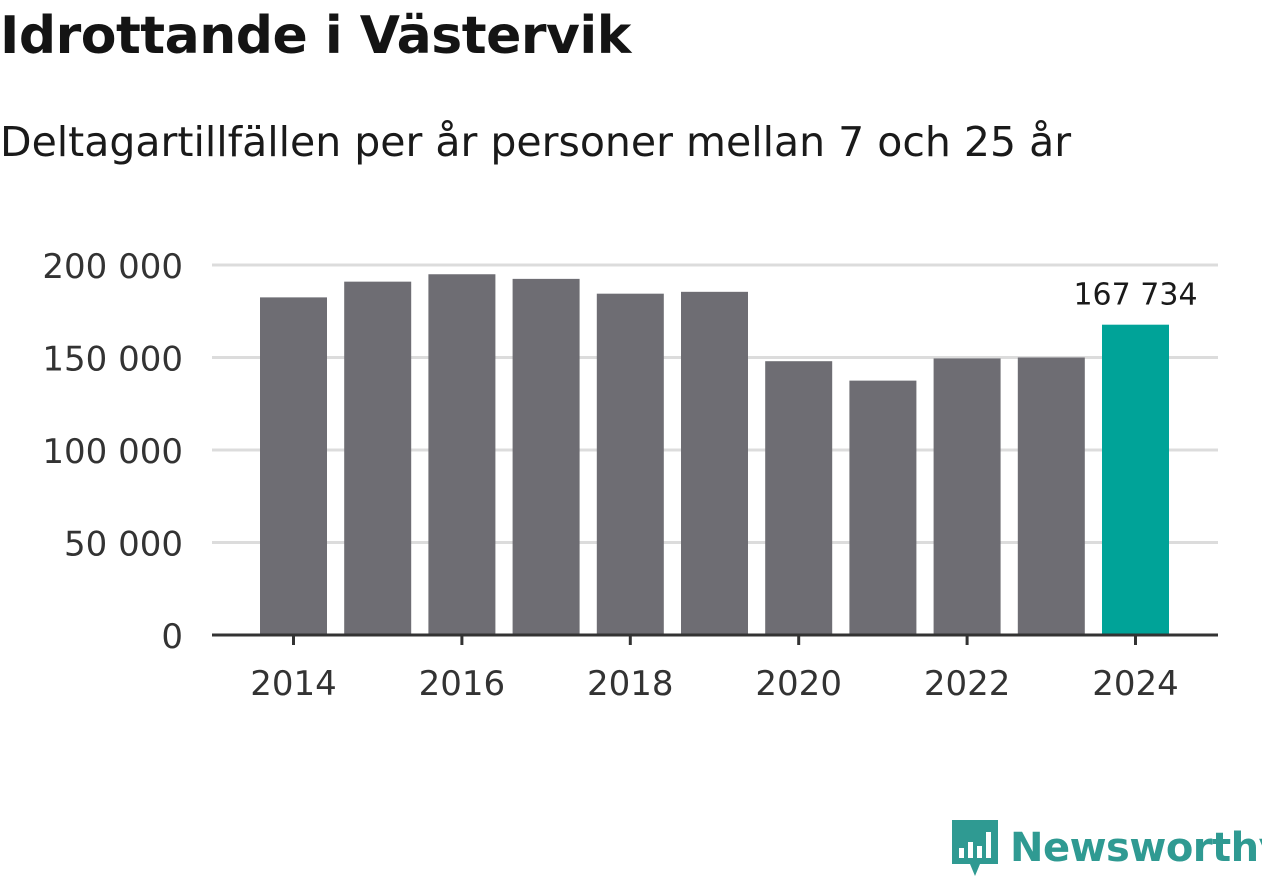 This screenshot has width=1262, height=879. I want to click on x-tick-label: 2014, so click(293, 684).